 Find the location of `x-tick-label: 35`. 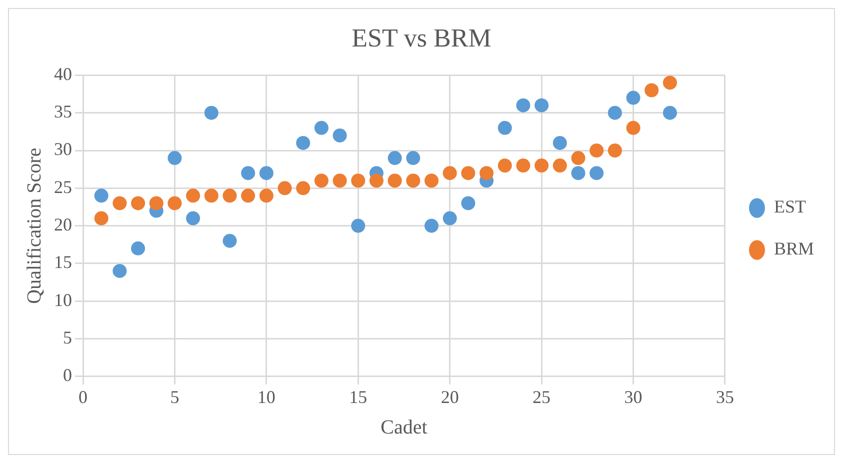

x-tick-label: 35 is located at coordinates (725, 396).